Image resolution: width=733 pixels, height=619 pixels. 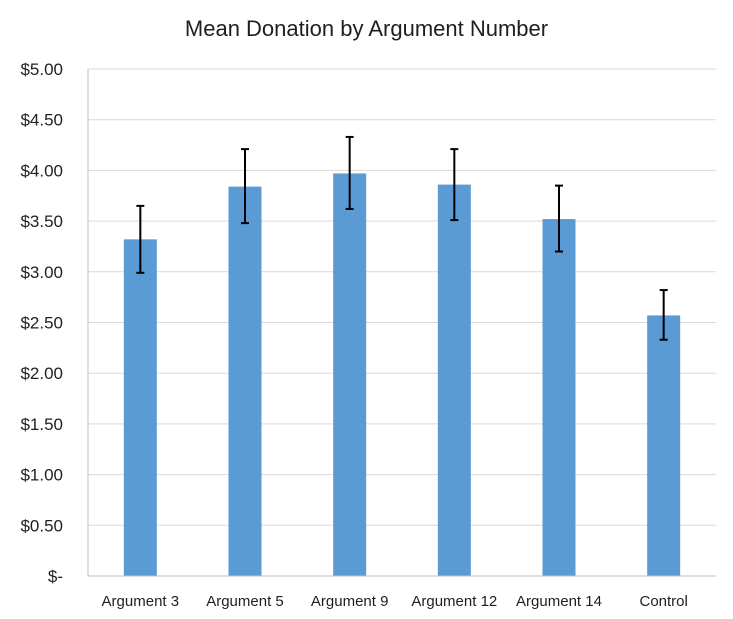 What do you see at coordinates (41, 69) in the screenshot?
I see `y-tick-label: $5.00` at bounding box center [41, 69].